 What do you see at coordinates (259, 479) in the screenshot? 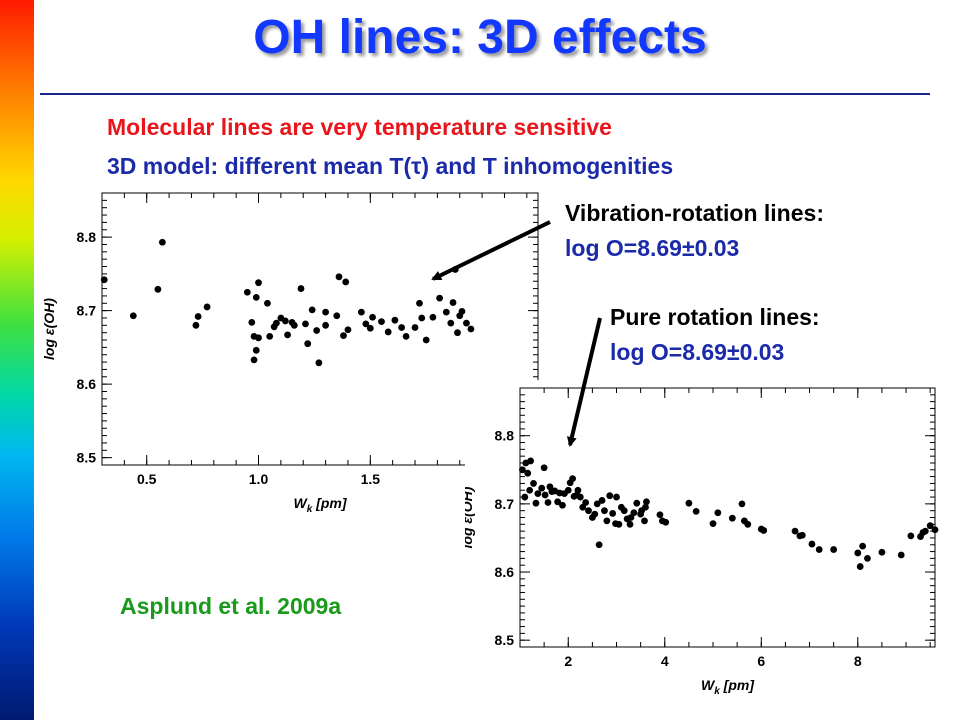
I see `plot1-xtick-label: 1.0` at bounding box center [259, 479].